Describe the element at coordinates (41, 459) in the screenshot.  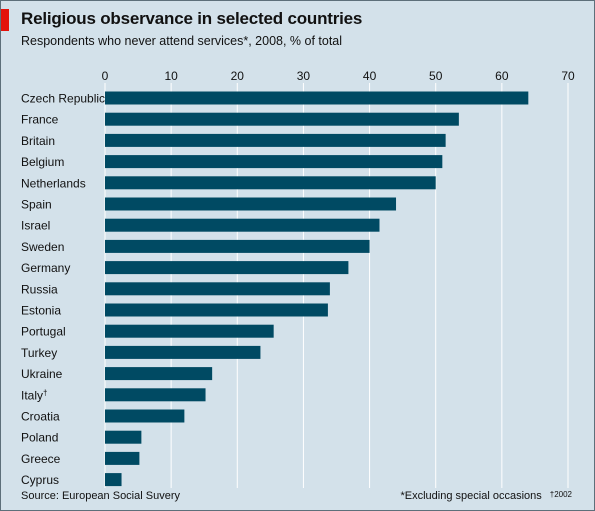
I see `category-label: Greece` at that location.